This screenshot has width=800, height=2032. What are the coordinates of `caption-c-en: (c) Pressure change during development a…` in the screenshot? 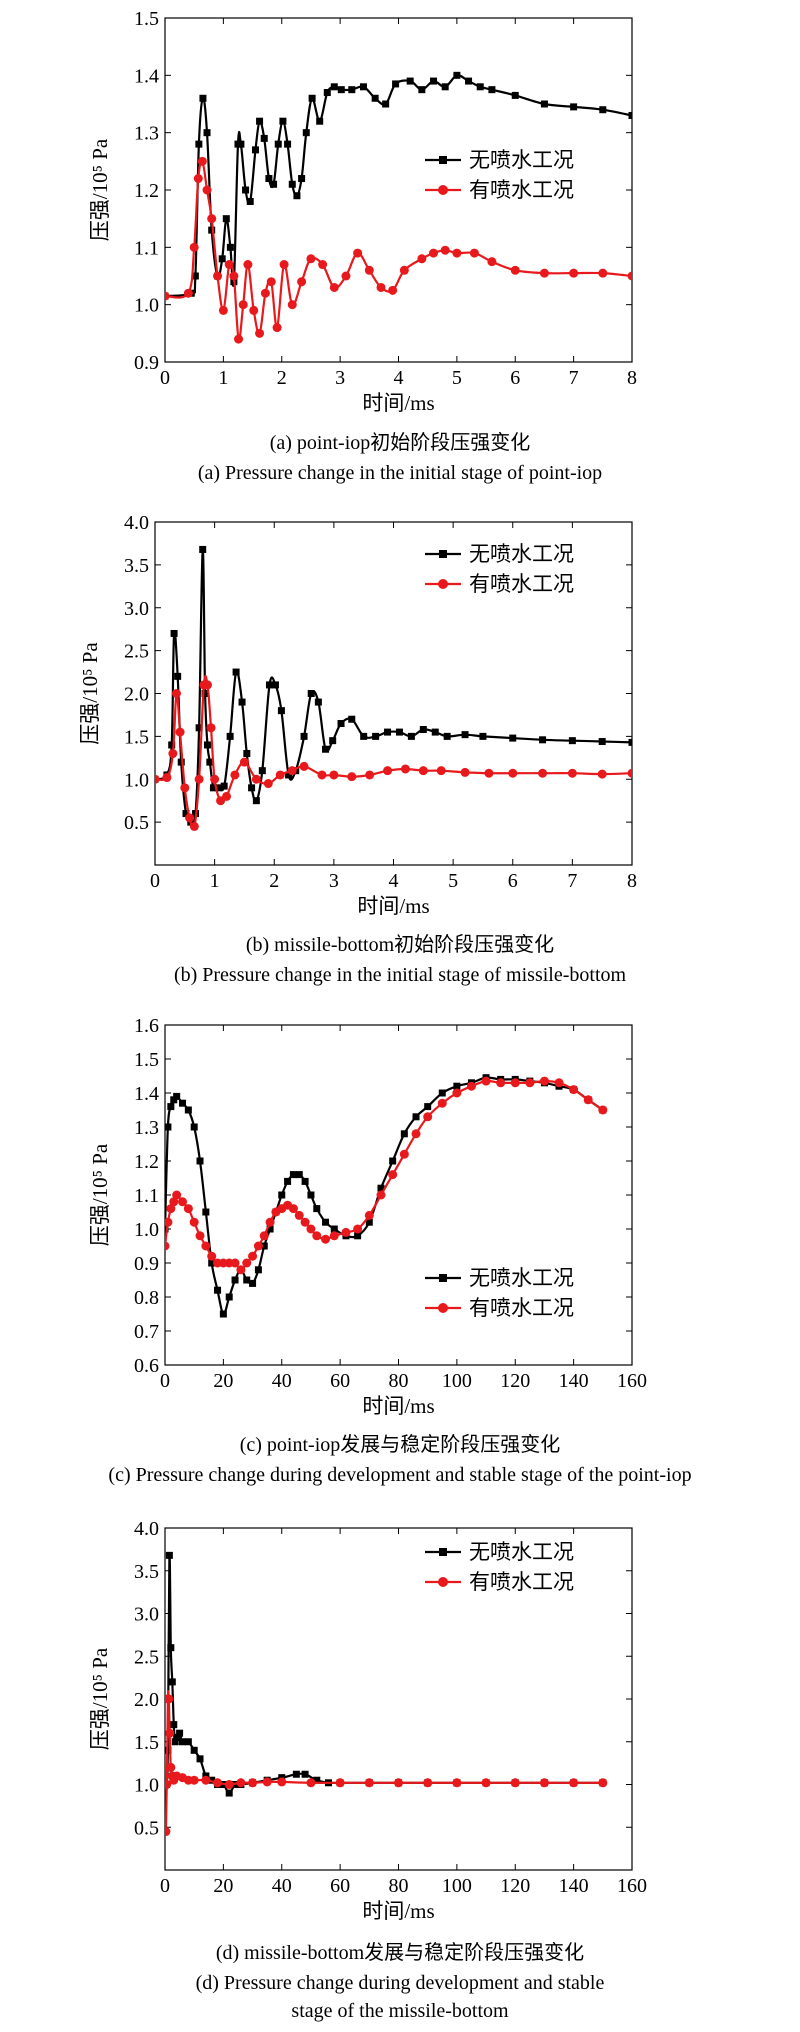 It's located at (400, 1475).